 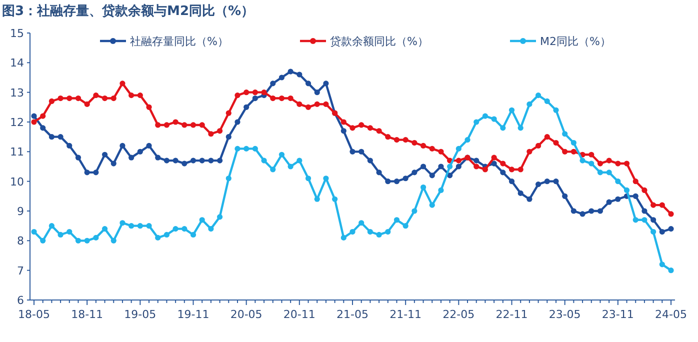 What do you see at coordinates (17, 33) in the screenshot?
I see `y-tick-label: 15` at bounding box center [17, 33].